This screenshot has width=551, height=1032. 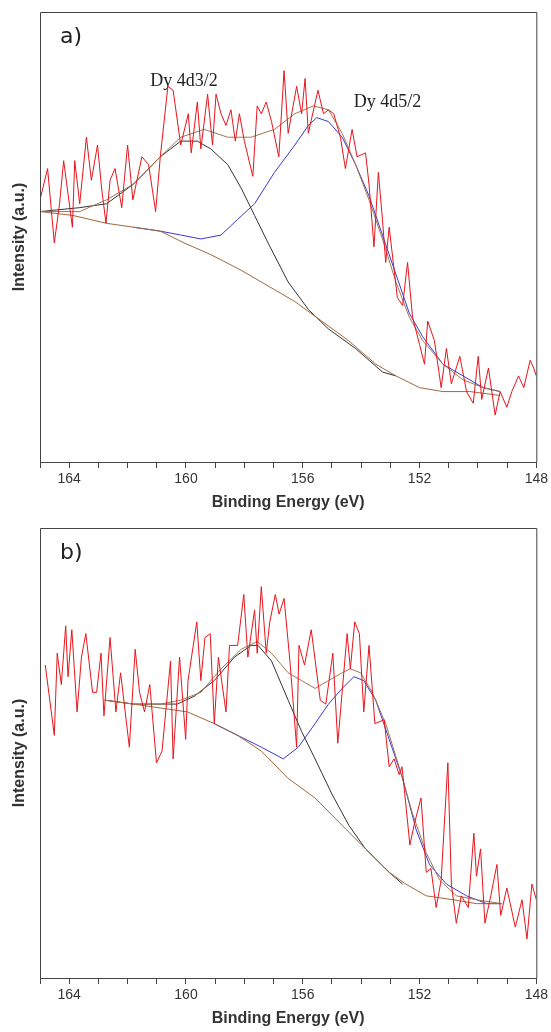 What do you see at coordinates (71, 551) in the screenshot?
I see `text: b)` at bounding box center [71, 551].